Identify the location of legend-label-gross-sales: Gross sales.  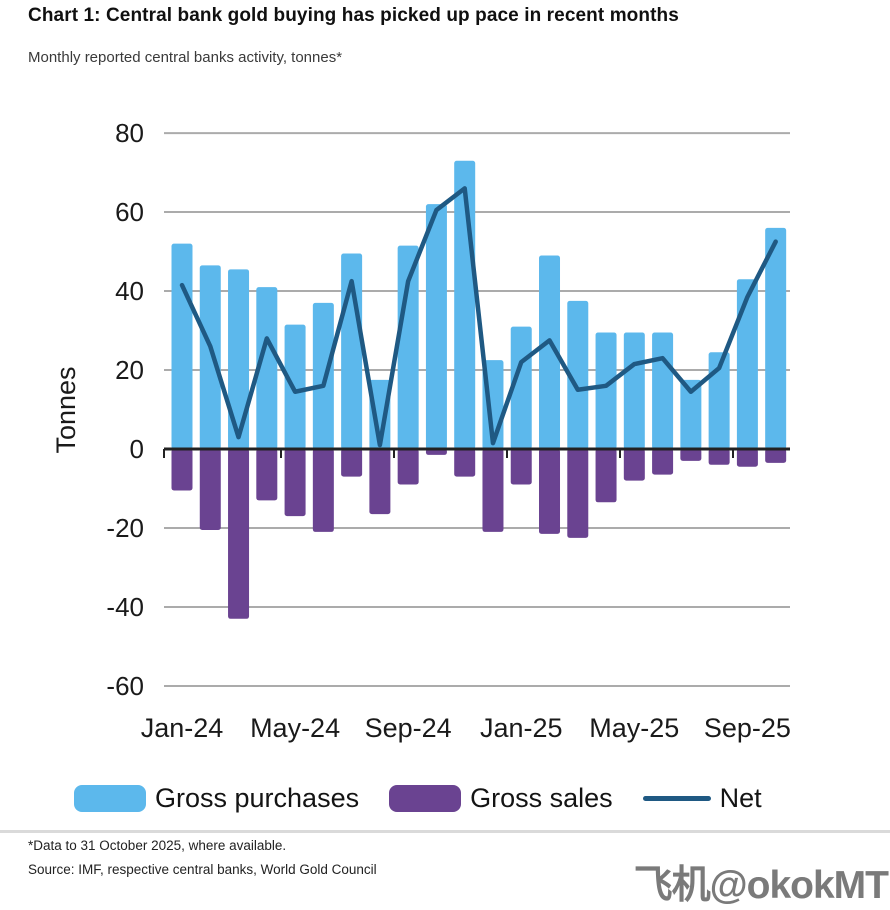
(541, 797).